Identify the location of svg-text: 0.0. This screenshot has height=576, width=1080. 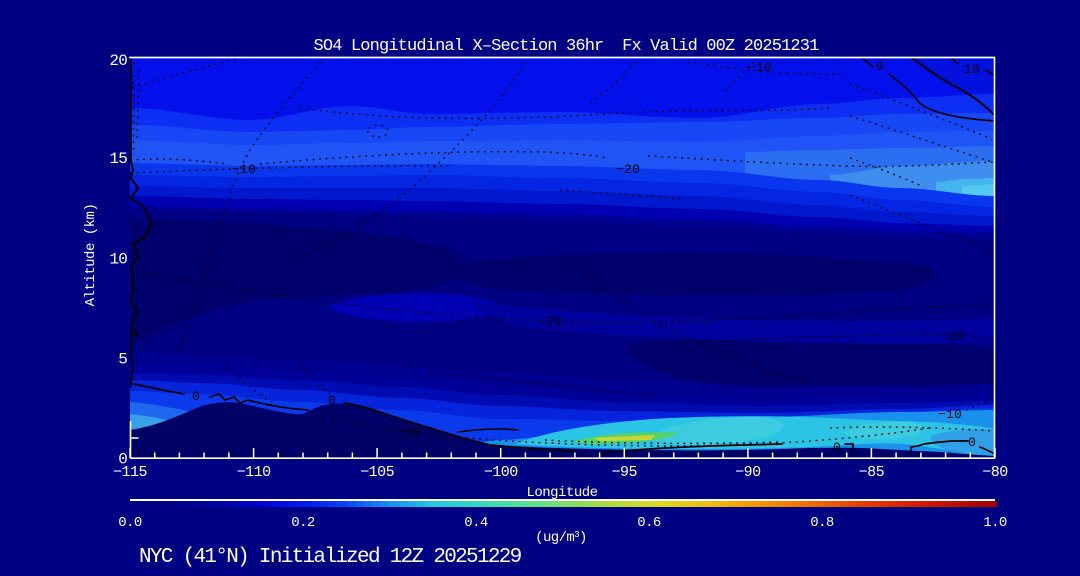
(130, 523).